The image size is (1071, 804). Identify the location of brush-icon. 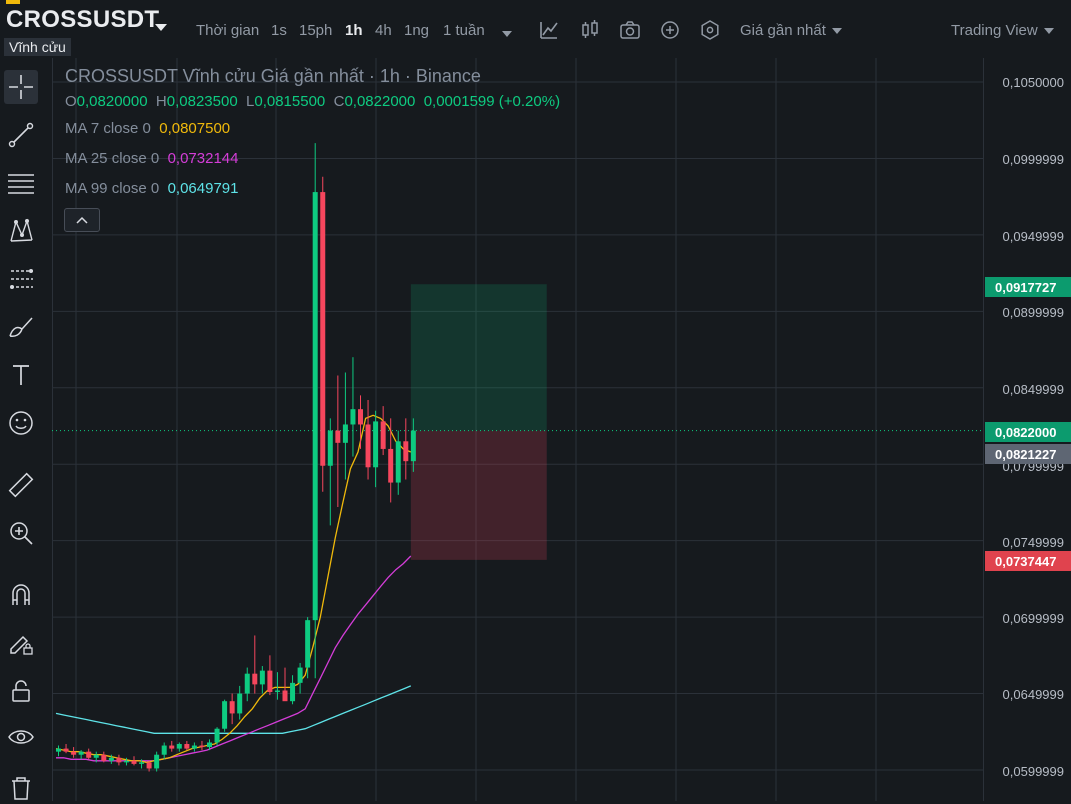
(21, 327).